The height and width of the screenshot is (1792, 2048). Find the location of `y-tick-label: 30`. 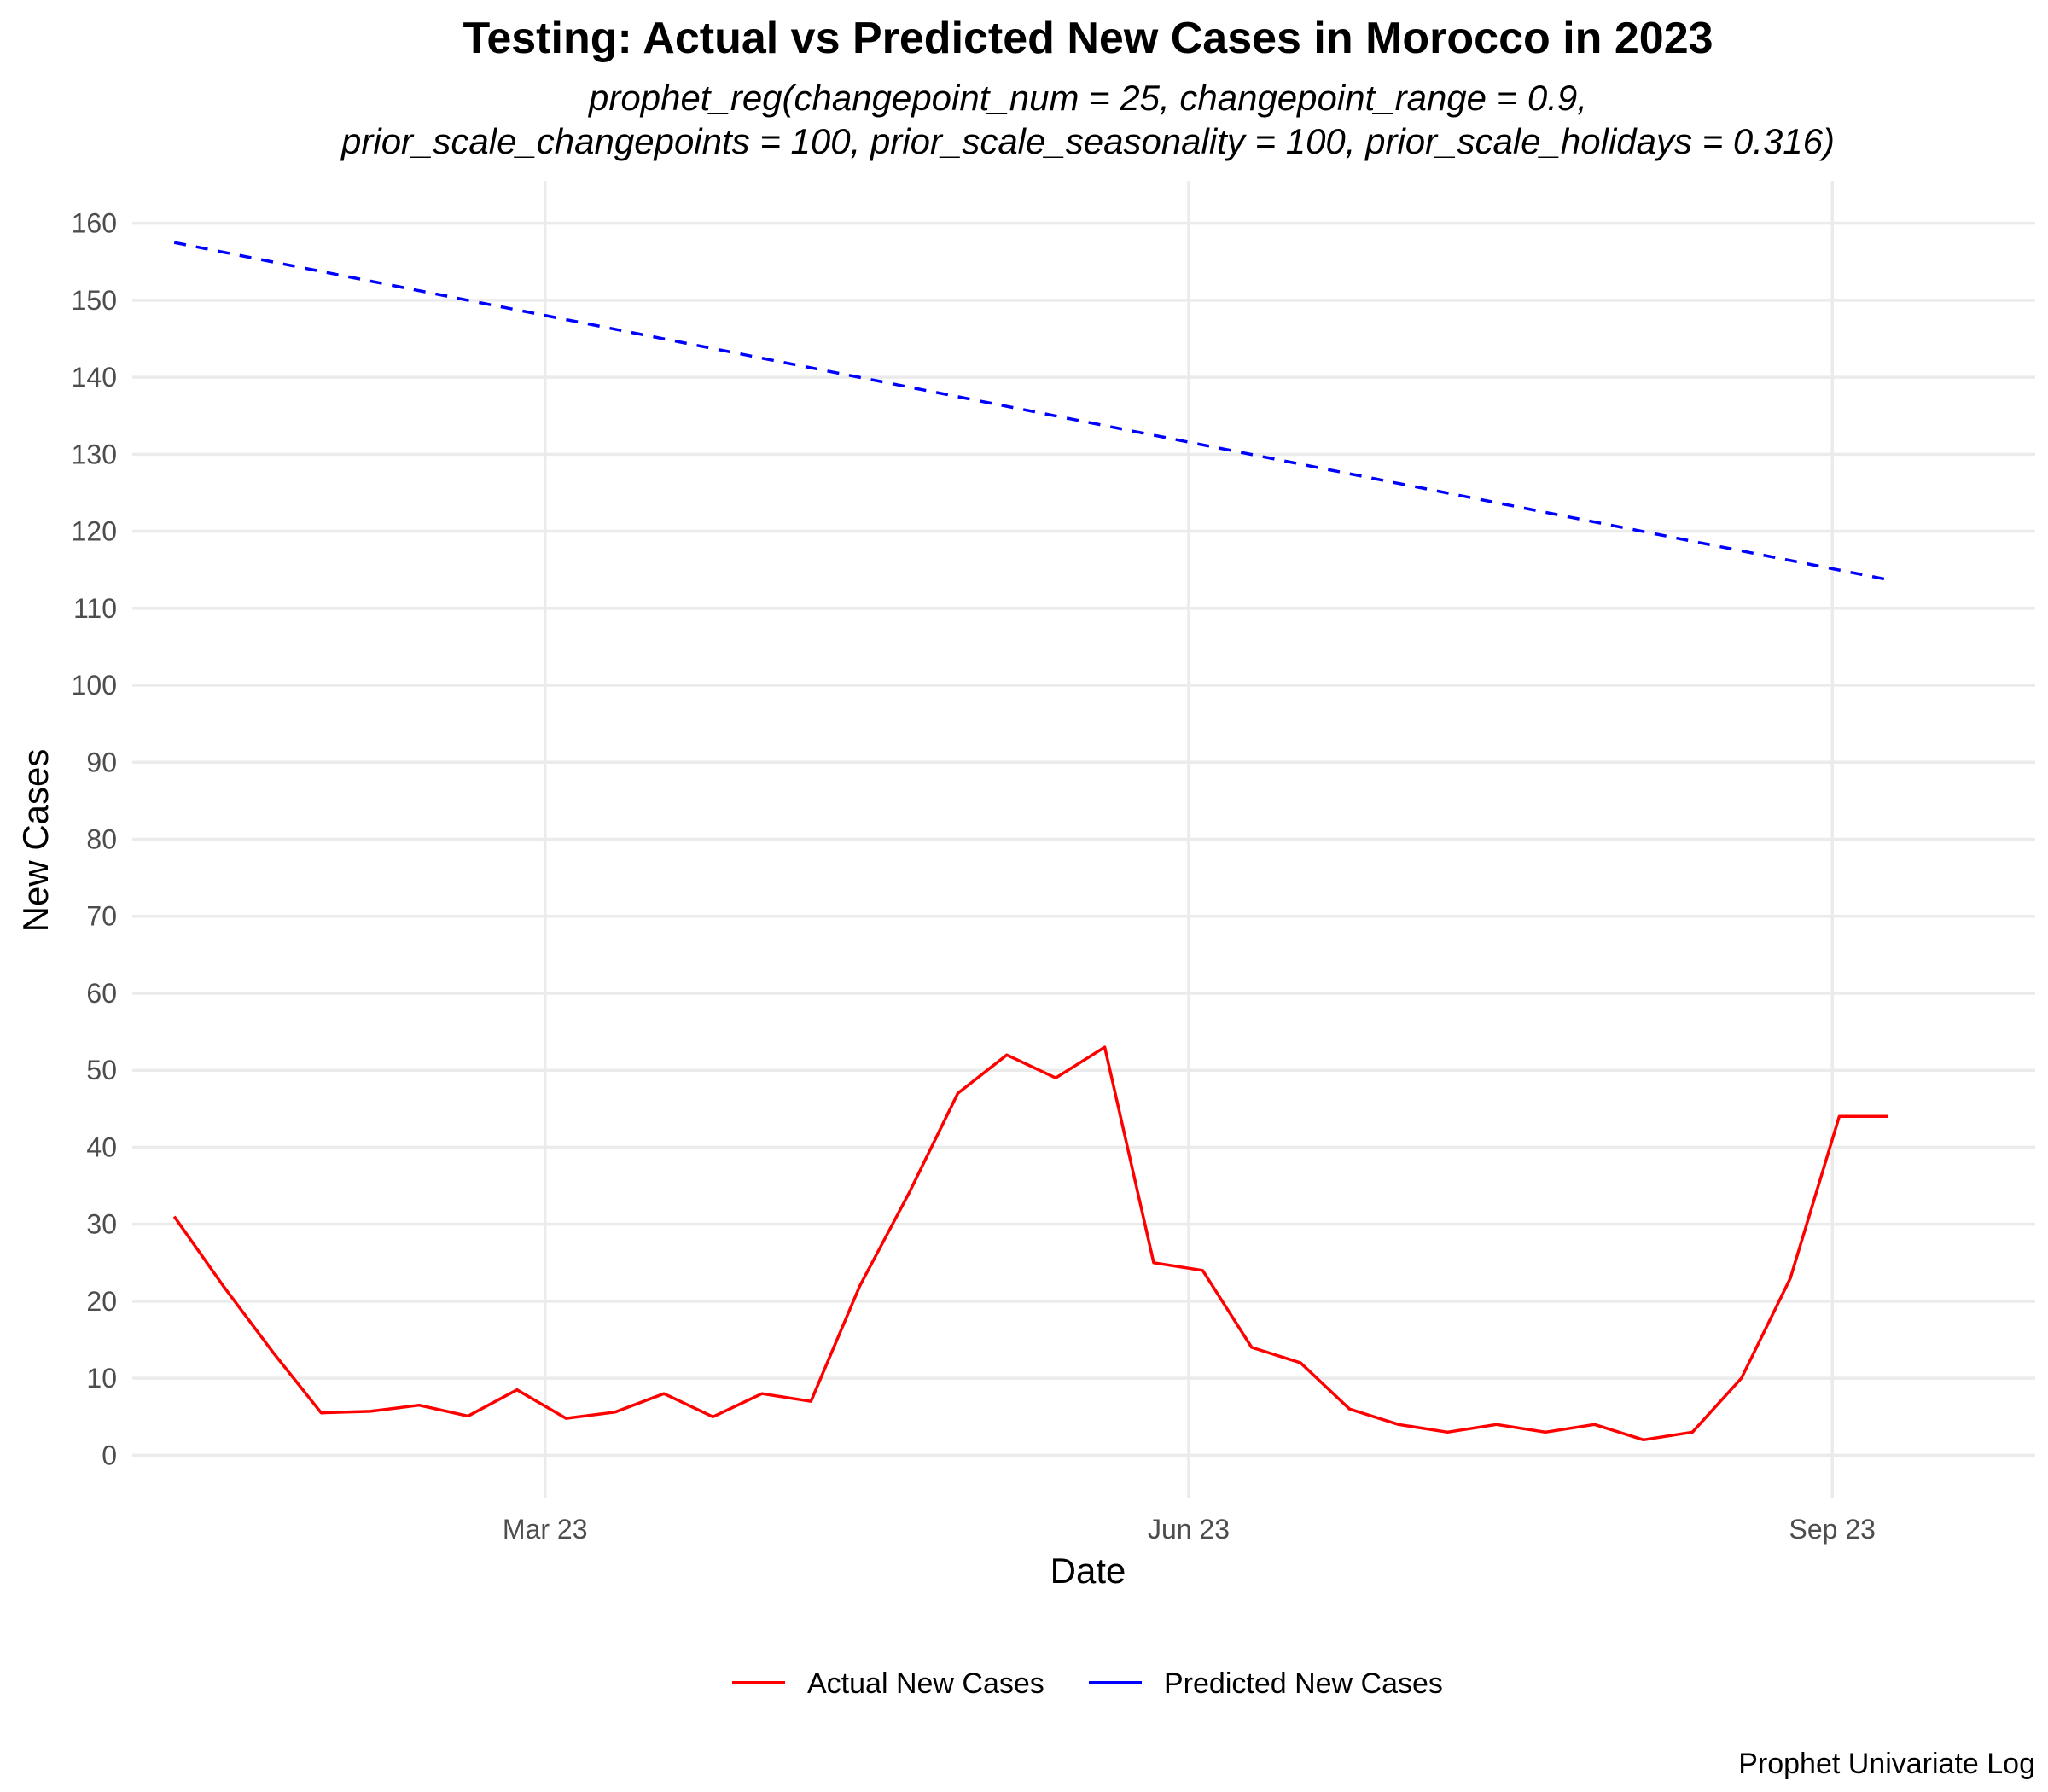

y-tick-label: 30 is located at coordinates (101, 1224).